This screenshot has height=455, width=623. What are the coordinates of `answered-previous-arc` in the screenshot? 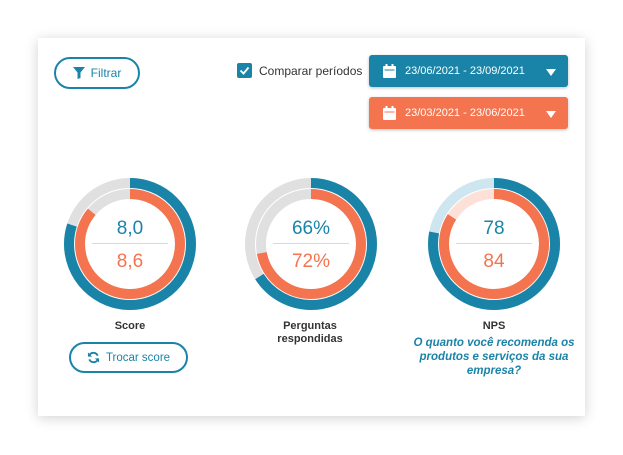 It's located at (311, 244).